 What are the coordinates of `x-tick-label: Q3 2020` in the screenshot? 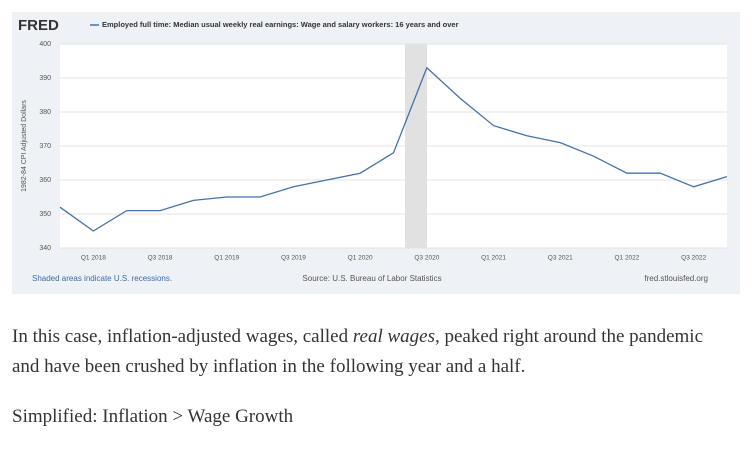 It's located at (426, 258).